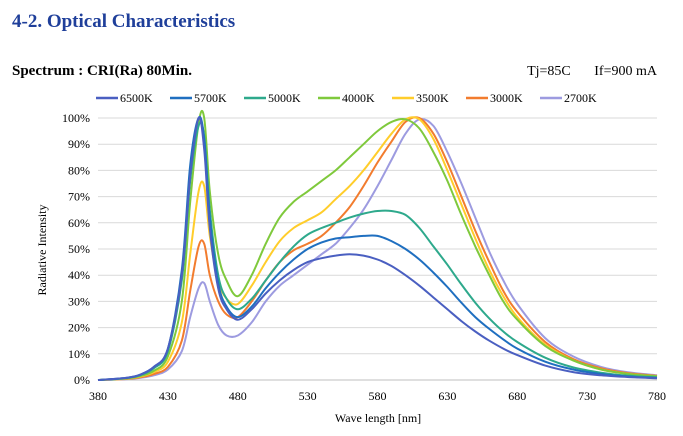 The width and height of the screenshot is (683, 436). What do you see at coordinates (79, 328) in the screenshot?
I see `y-tick-label: 20%` at bounding box center [79, 328].